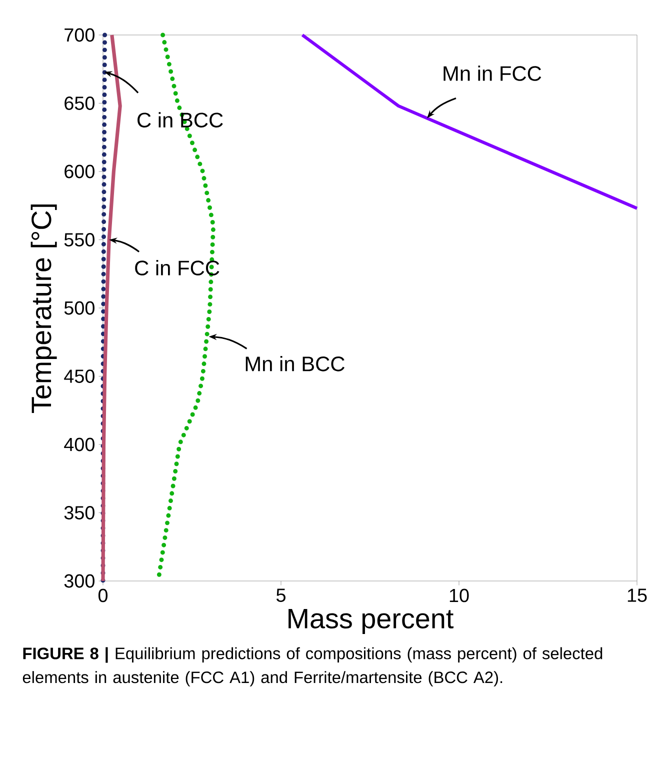 Image resolution: width=654 pixels, height=775 pixels. What do you see at coordinates (79, 581) in the screenshot?
I see `y-tick-label: 300` at bounding box center [79, 581].